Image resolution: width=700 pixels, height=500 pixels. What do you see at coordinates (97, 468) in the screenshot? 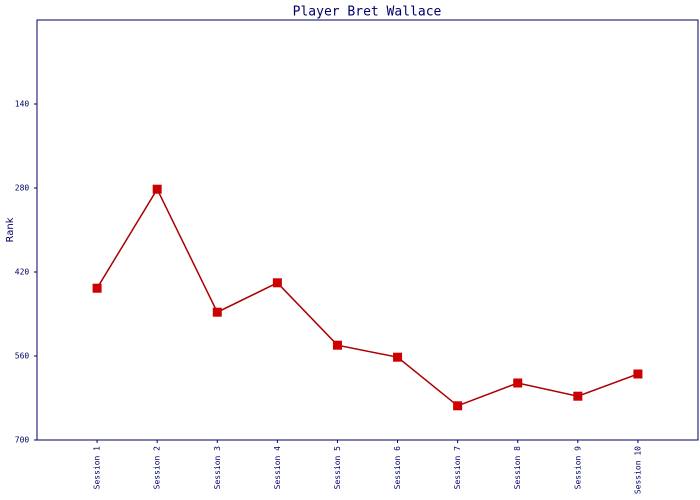
I see `x-tick-label: Session 1` at bounding box center [97, 468].